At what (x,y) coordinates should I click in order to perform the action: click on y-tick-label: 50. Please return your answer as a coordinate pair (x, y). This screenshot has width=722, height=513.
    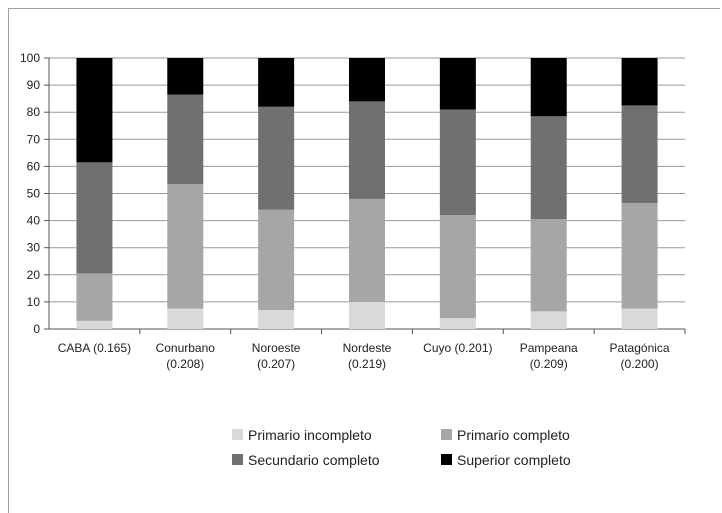
    Looking at the image, I should click on (34, 194).